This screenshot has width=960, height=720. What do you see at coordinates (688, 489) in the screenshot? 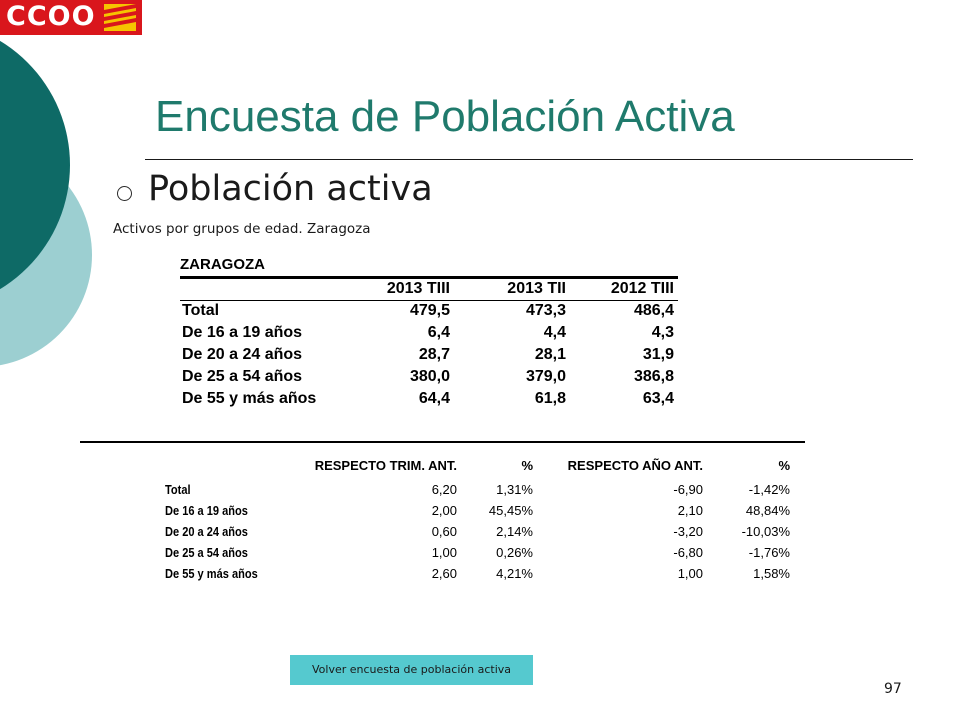
I see `cell: -6,90` at bounding box center [688, 489].